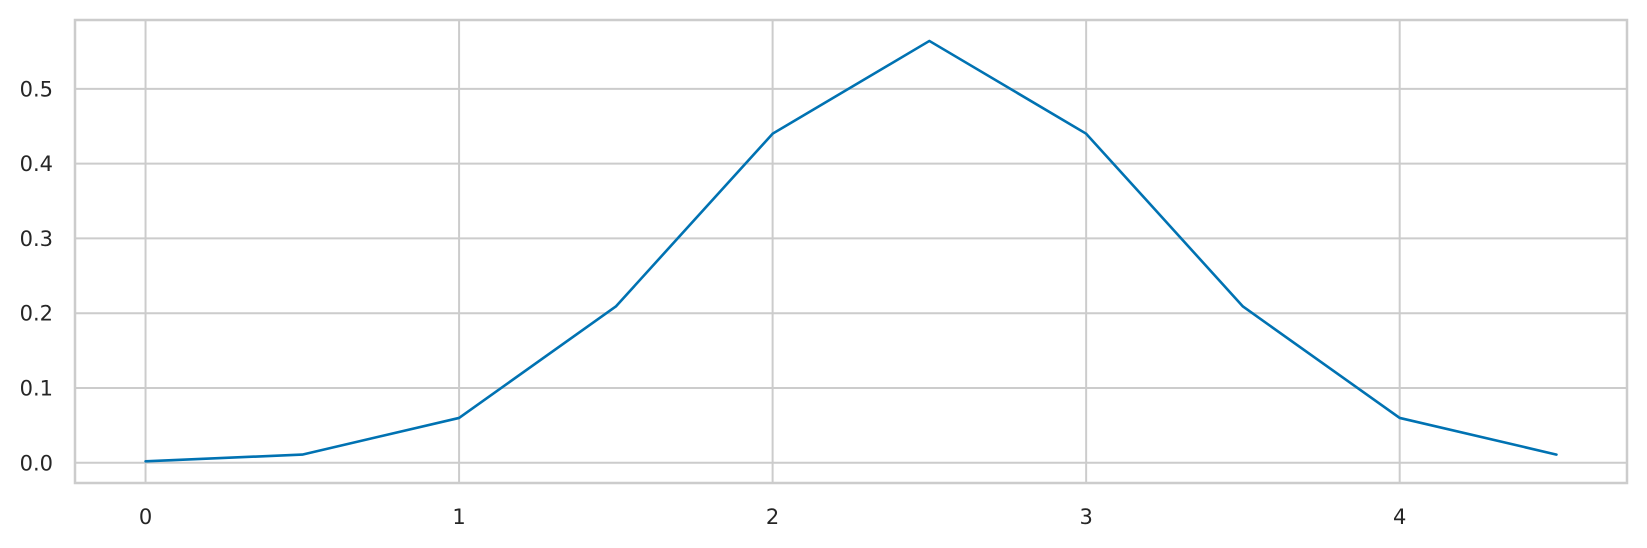 The image size is (1647, 548). I want to click on y-axis-tick-labels: 0.0 0.1 0.2 0.3 0.4 0.5, so click(36, 276).